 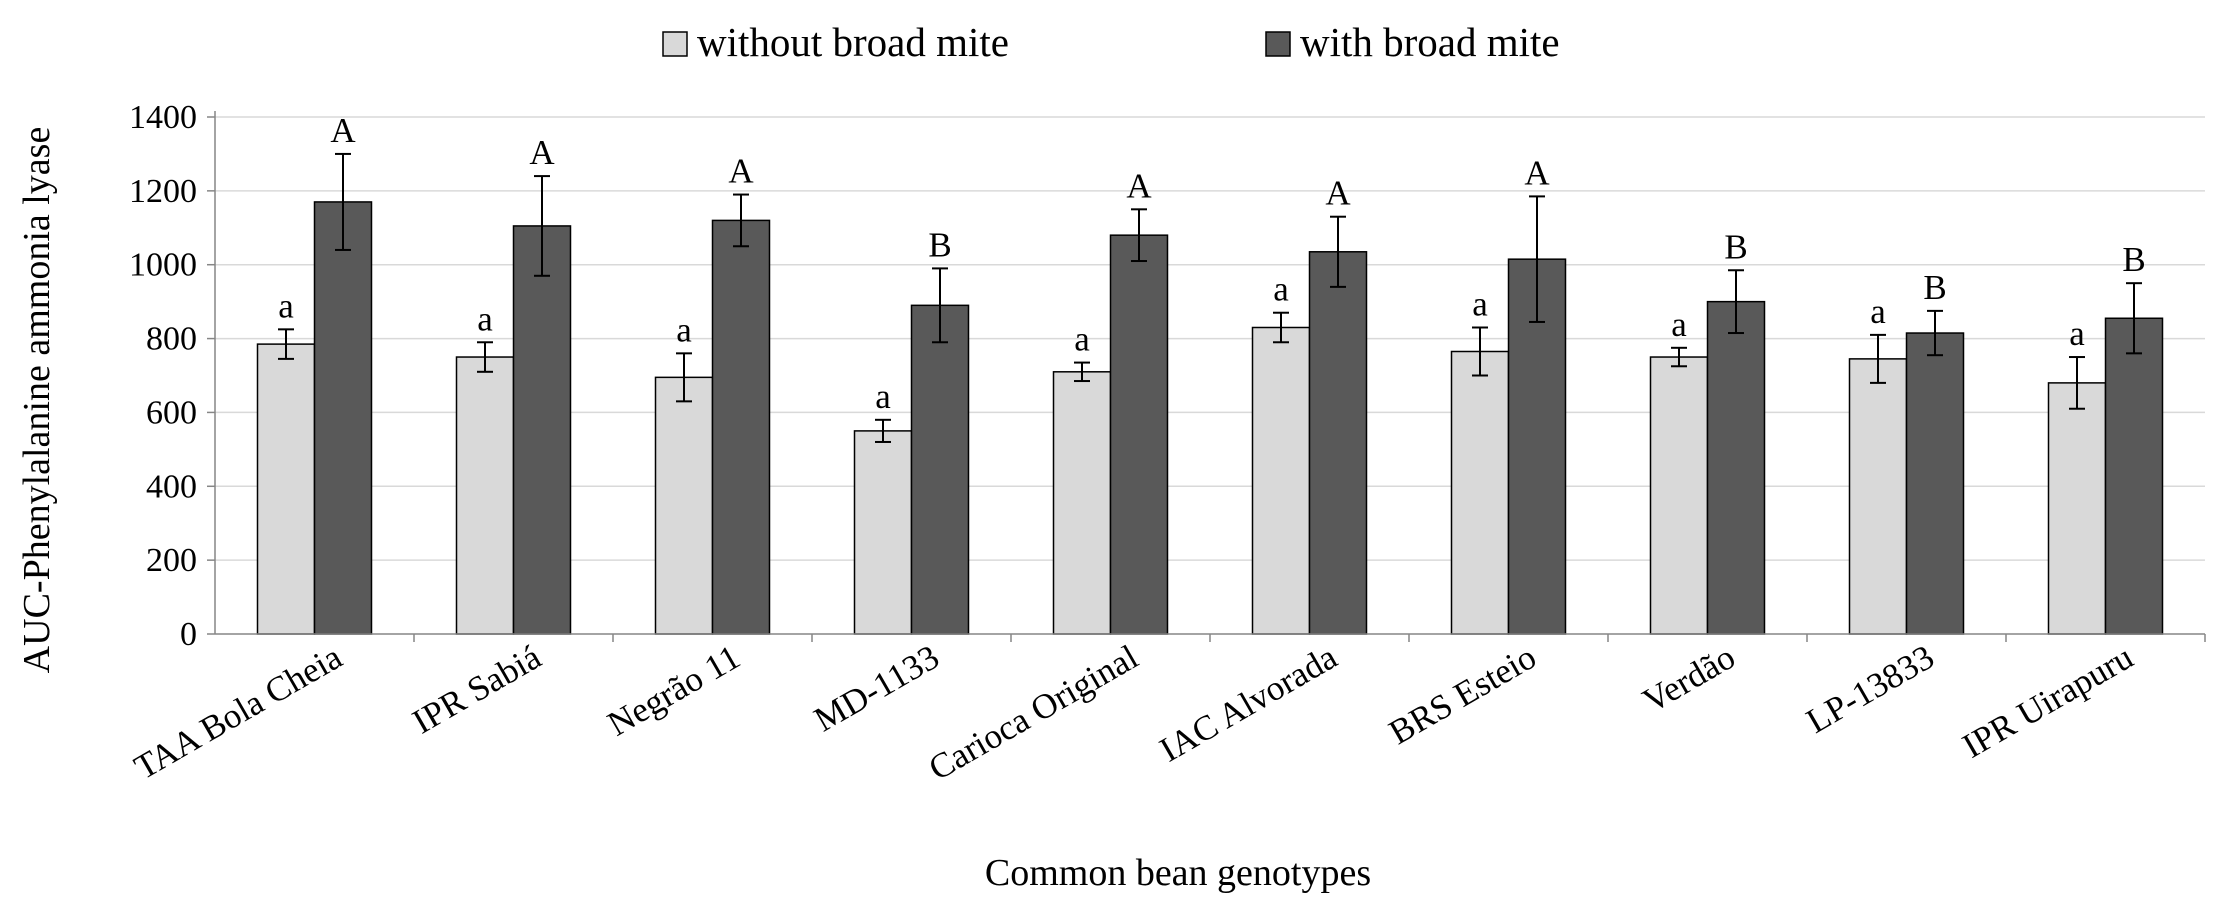 What do you see at coordinates (1462, 694) in the screenshot?
I see `x-tick-label: BRS Esteio` at bounding box center [1462, 694].